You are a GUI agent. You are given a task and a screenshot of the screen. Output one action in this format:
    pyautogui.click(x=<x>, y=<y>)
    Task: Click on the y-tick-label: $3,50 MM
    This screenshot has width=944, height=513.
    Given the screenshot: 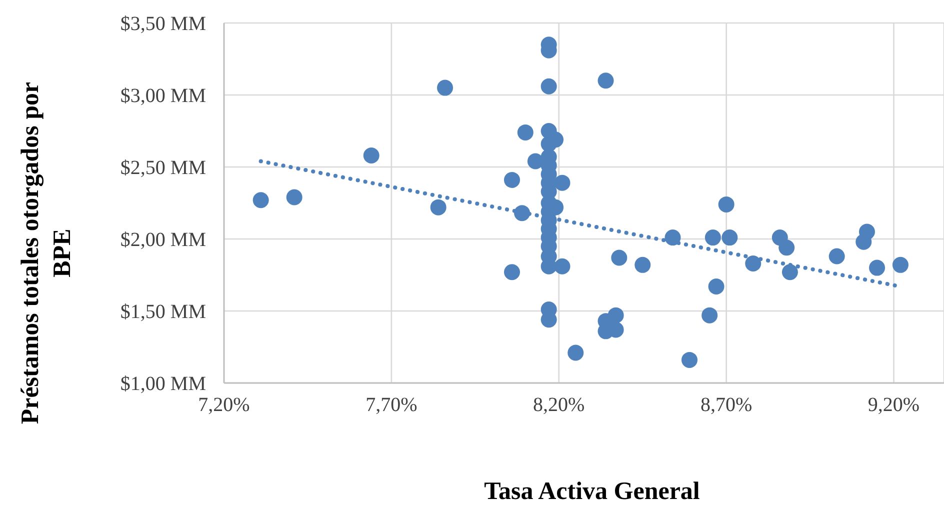 What is the action you would take?
    pyautogui.click(x=163, y=24)
    